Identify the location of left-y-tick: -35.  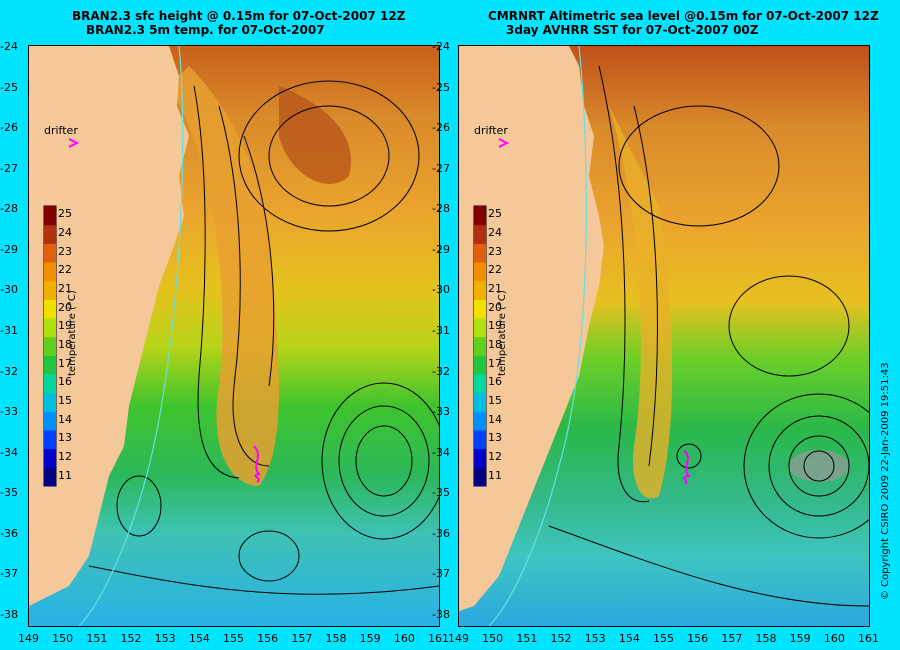
(9, 493).